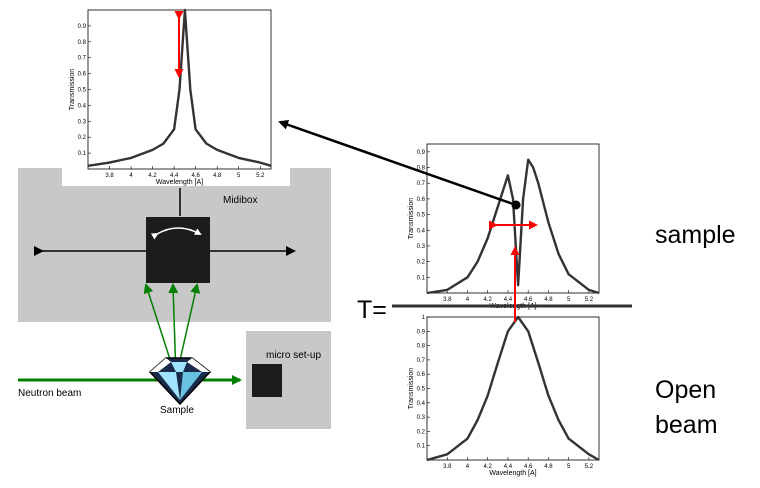 The width and height of the screenshot is (760, 488). I want to click on pointer-dot, so click(516, 205).